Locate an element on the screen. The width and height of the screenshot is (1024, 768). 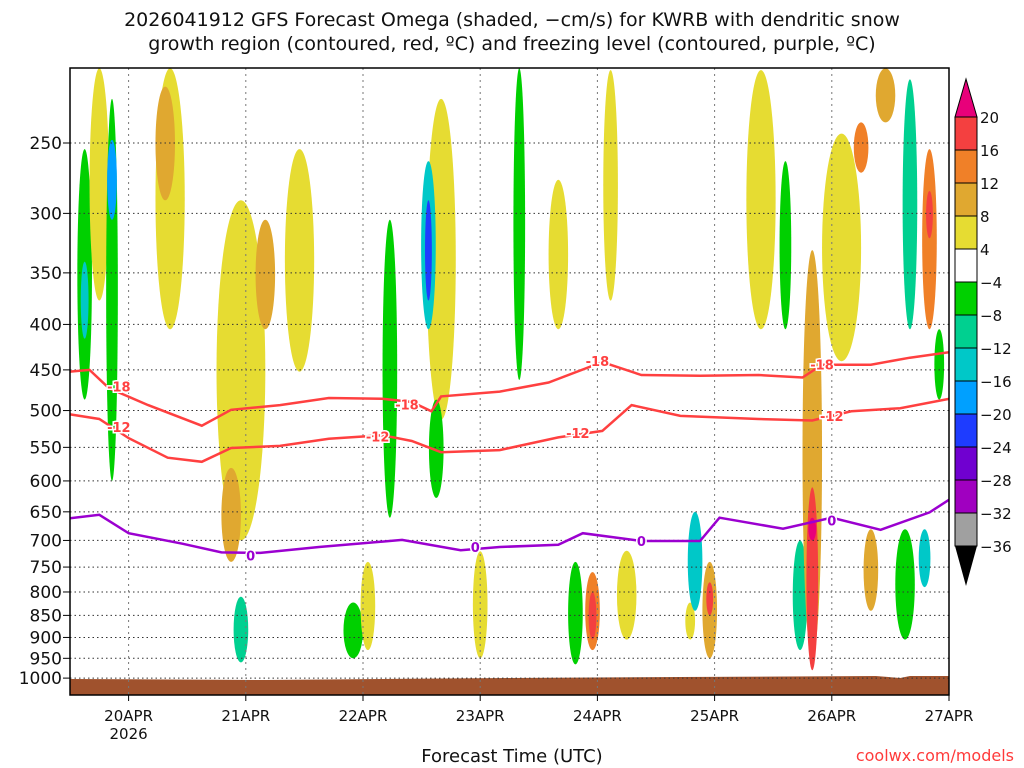
contour-dgz-minus12 is located at coordinates (509, 430).